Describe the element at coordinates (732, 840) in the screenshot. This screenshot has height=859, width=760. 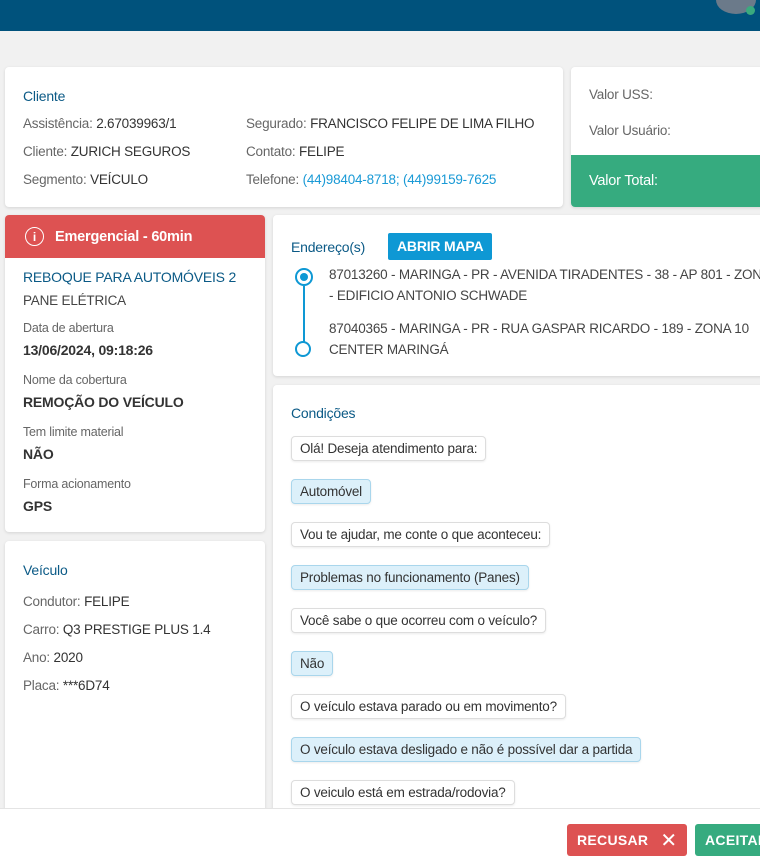
I see `accept-label: ACEITAR` at that location.